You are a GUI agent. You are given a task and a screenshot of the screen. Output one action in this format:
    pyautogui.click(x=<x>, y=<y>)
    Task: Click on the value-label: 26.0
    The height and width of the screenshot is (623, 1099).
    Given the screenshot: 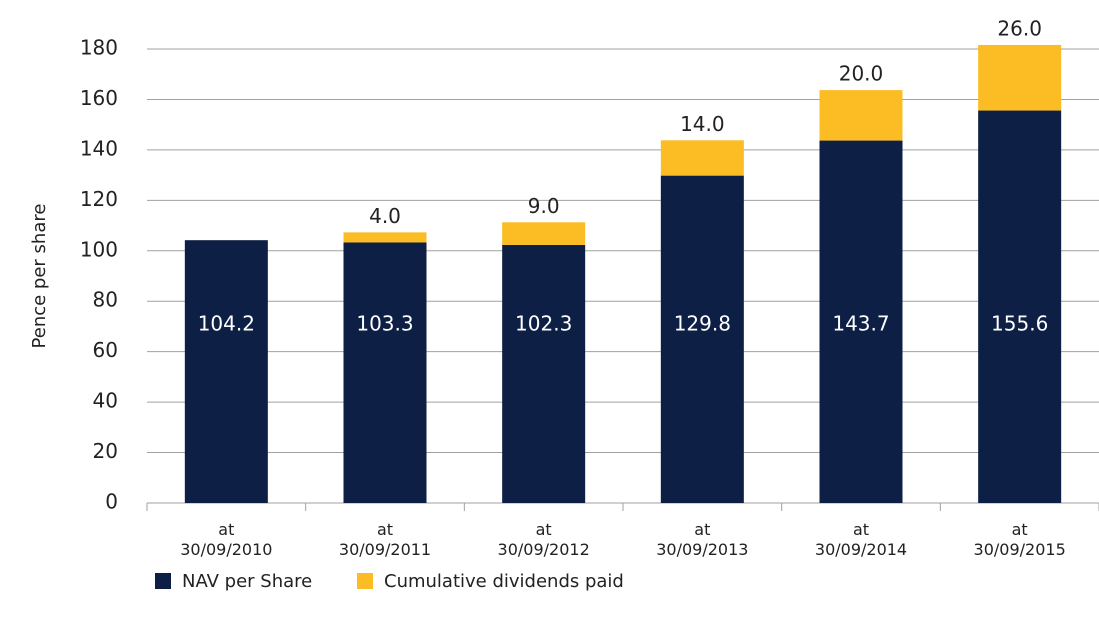 What is the action you would take?
    pyautogui.click(x=1019, y=28)
    